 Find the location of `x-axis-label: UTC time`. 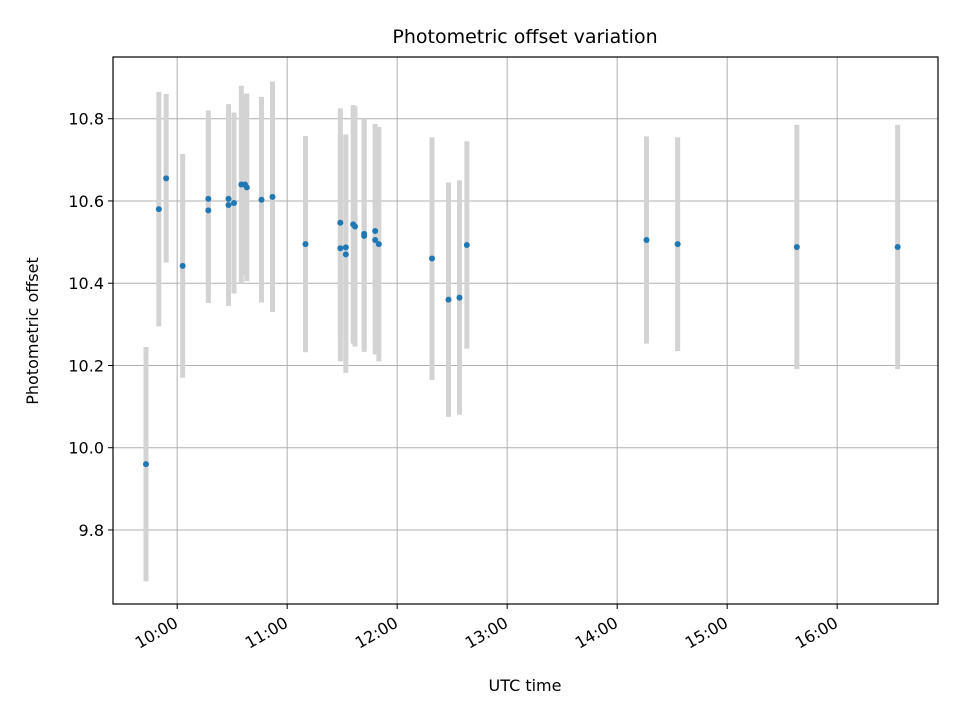

x-axis-label: UTC time is located at coordinates (525, 685).